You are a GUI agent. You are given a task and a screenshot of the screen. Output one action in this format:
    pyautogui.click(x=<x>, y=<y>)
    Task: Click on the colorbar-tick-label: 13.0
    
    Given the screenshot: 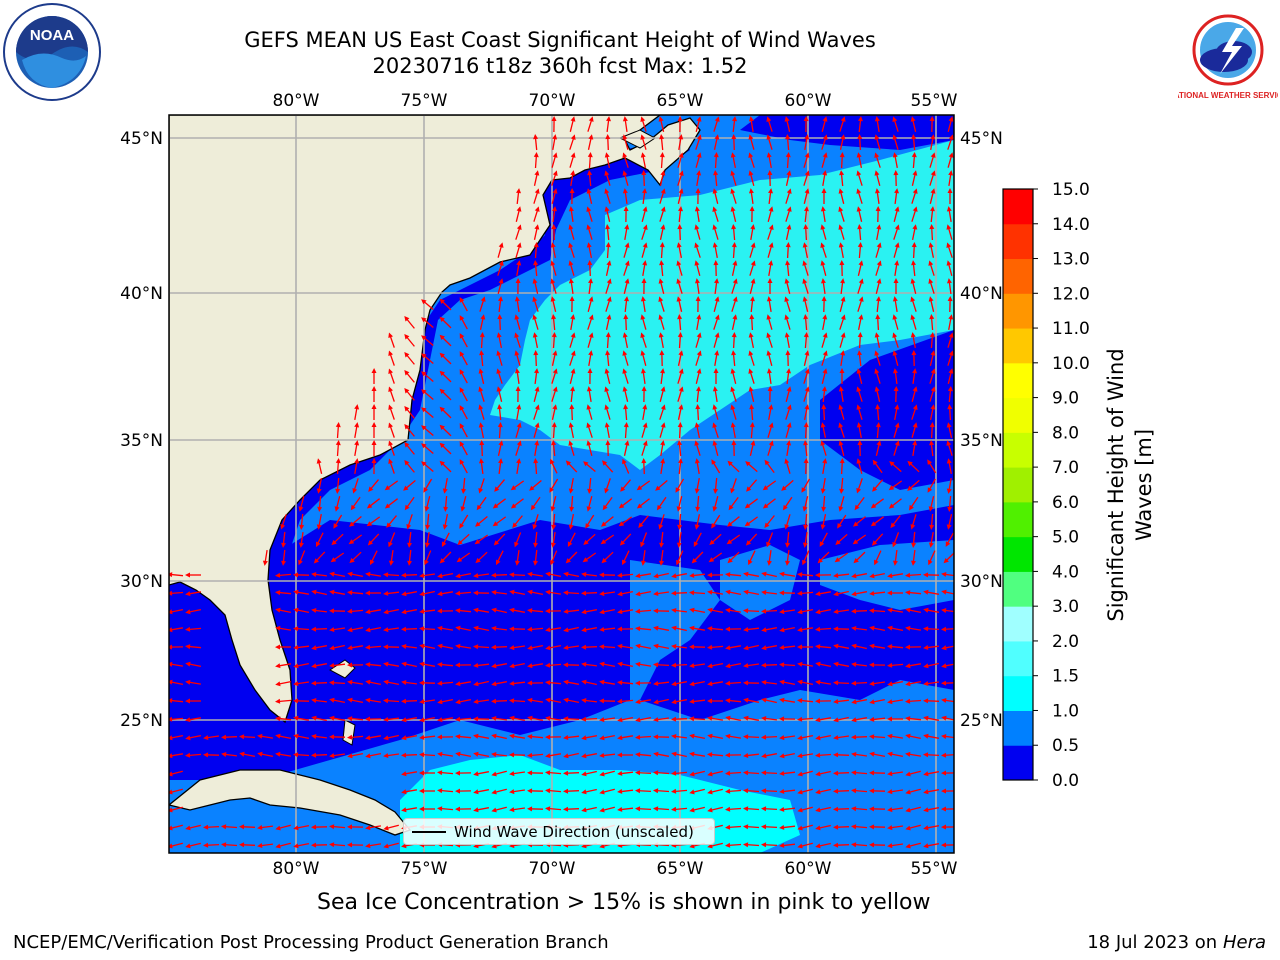 What is the action you would take?
    pyautogui.click(x=1071, y=260)
    